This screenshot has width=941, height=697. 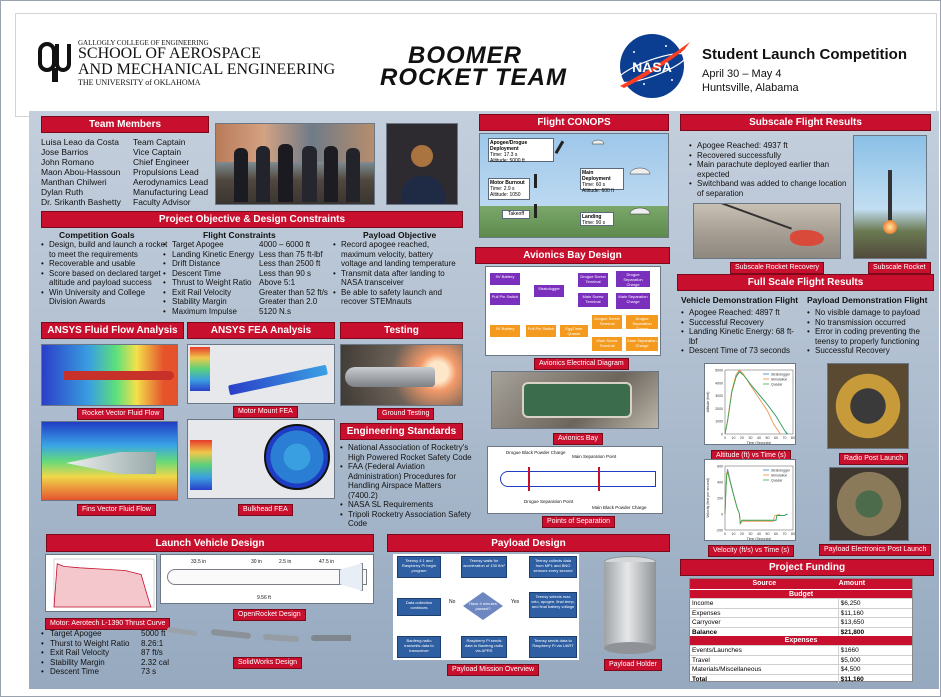 What do you see at coordinates (152, 643) in the screenshot?
I see `launch-spec-value: 8.26:1` at bounding box center [152, 643].